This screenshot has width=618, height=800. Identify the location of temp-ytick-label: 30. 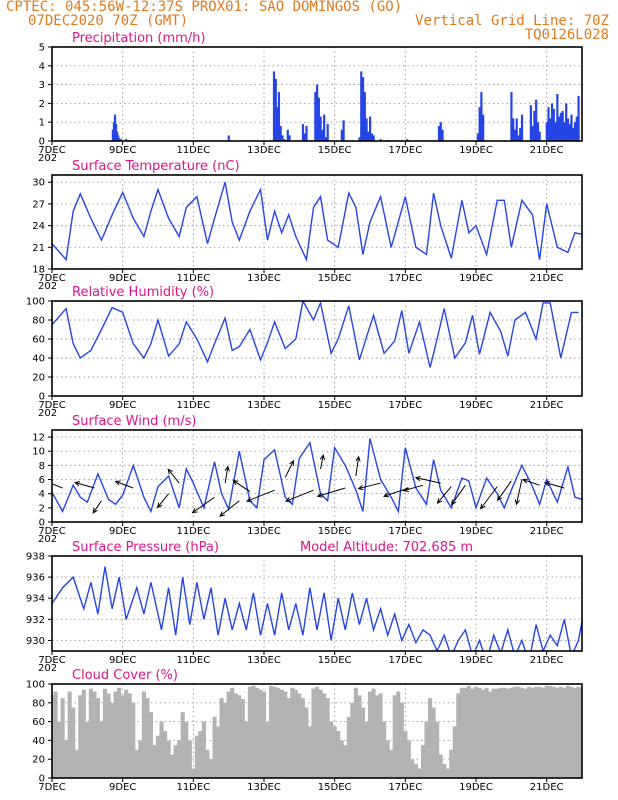
(38, 183).